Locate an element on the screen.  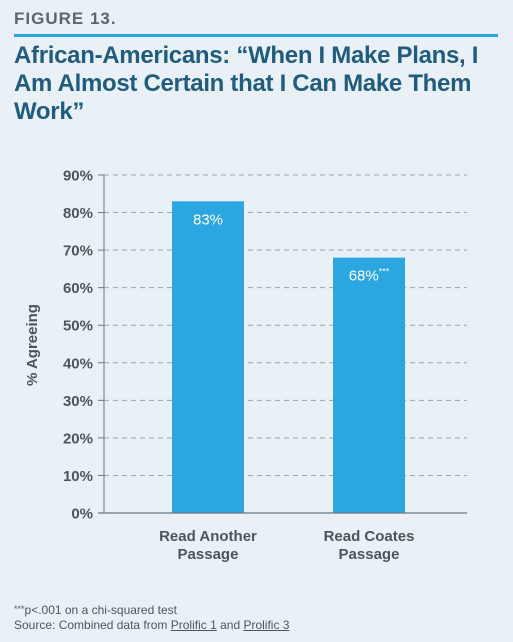
x-category-label-2-line-1: Read Coates is located at coordinates (369, 536).